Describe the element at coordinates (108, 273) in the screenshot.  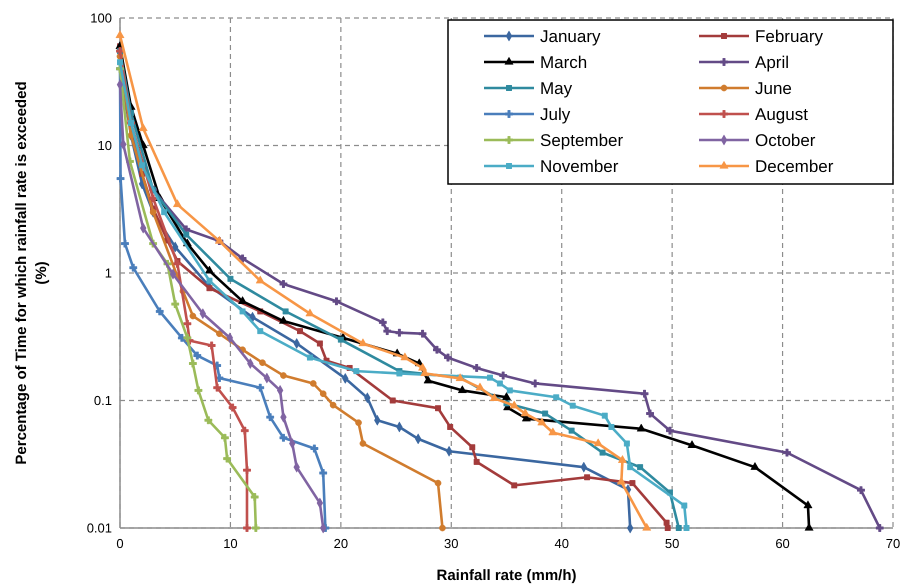
I see `y-tick-label: 1` at that location.